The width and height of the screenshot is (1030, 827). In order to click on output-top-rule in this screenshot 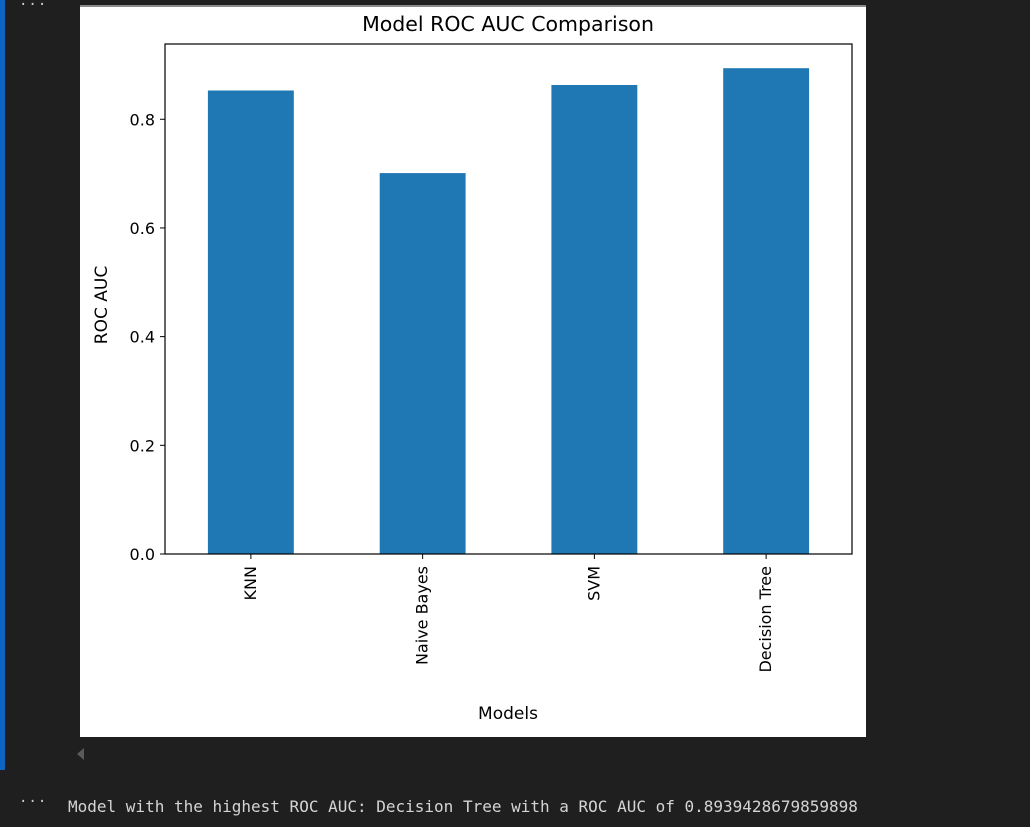, I will do `click(473, 6)`.